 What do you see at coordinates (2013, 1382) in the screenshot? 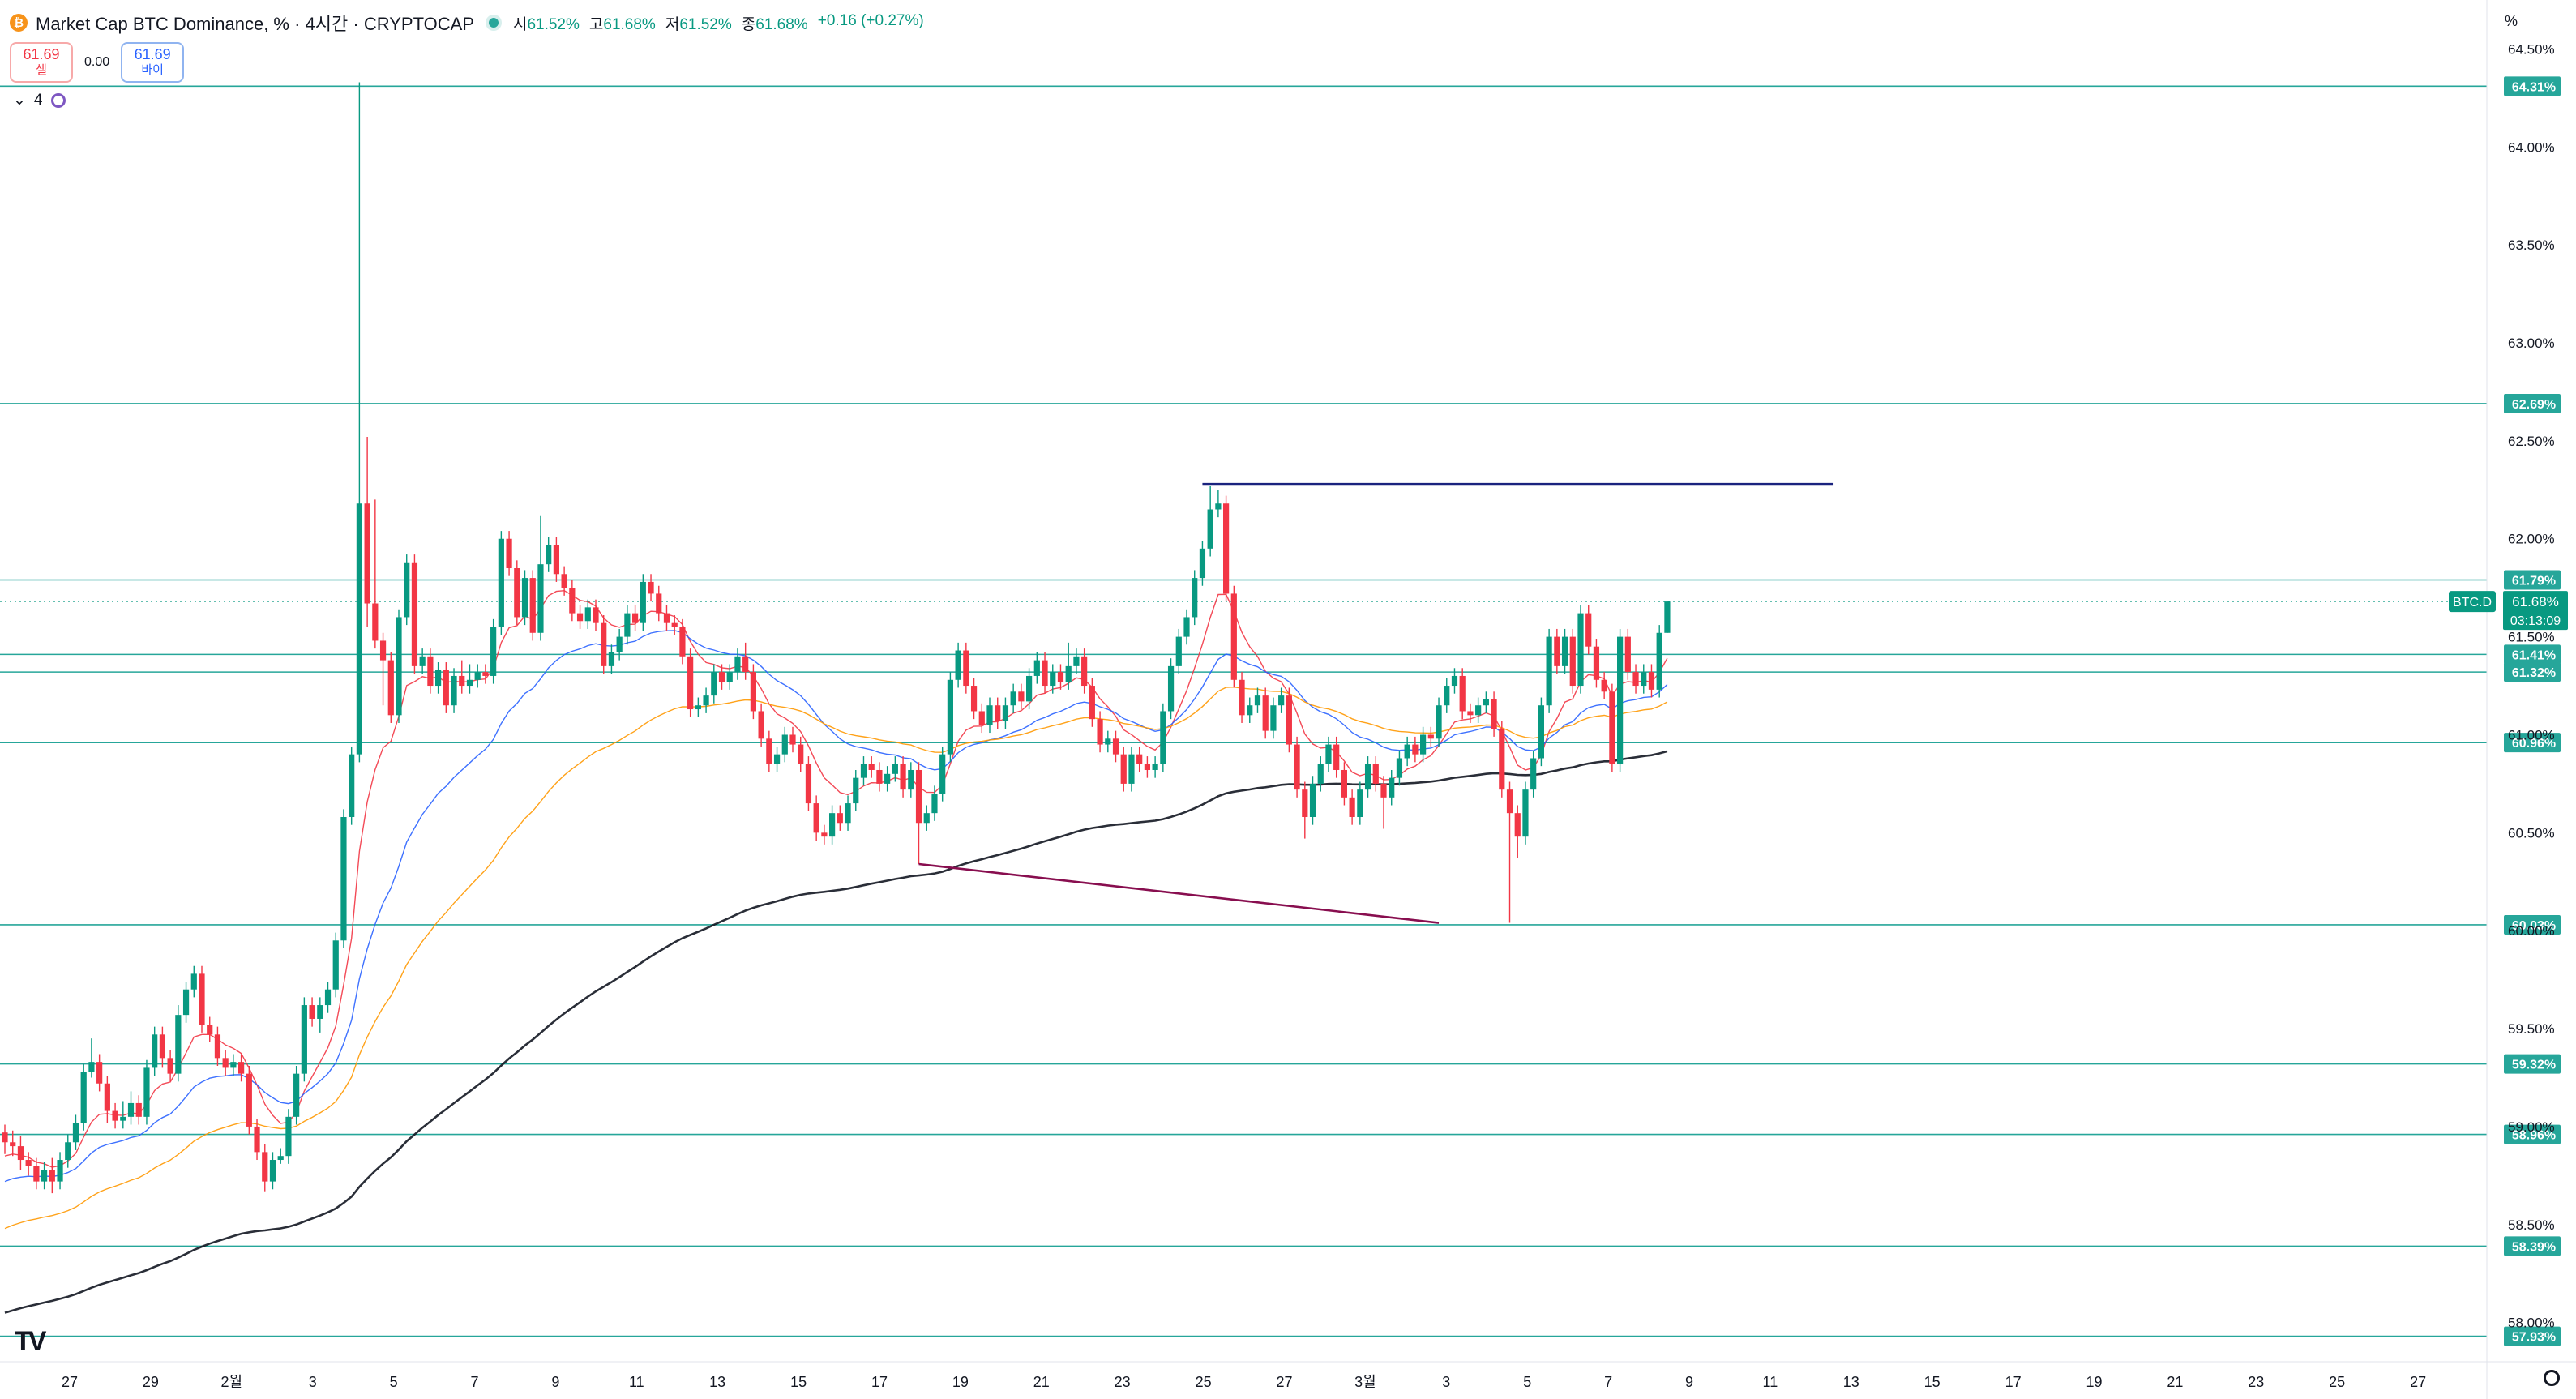
I see `x-tick-label: 17` at bounding box center [2013, 1382].